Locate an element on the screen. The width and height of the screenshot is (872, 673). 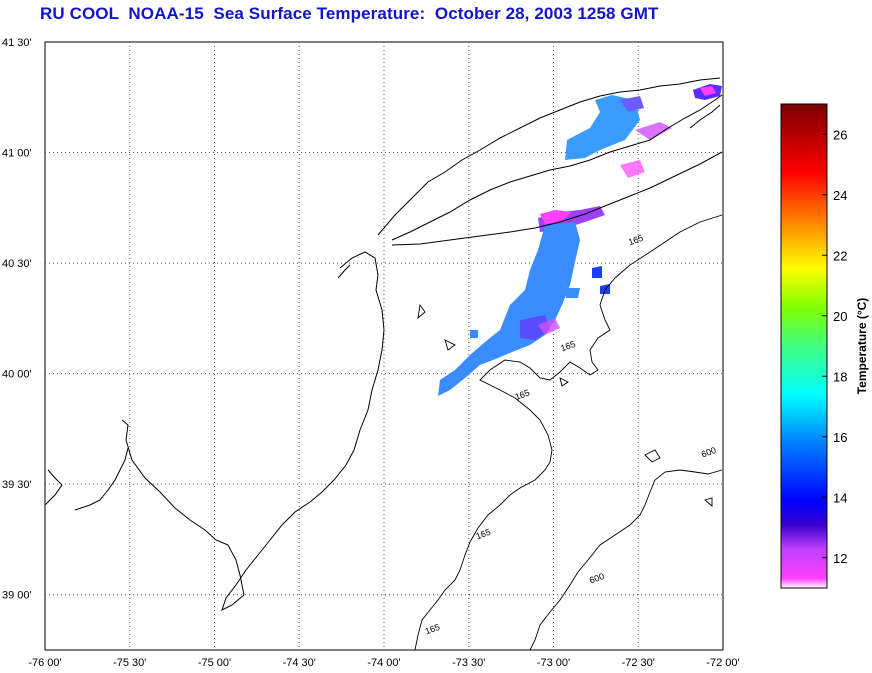
lon-tick-label: -75 00' is located at coordinates (214, 663).